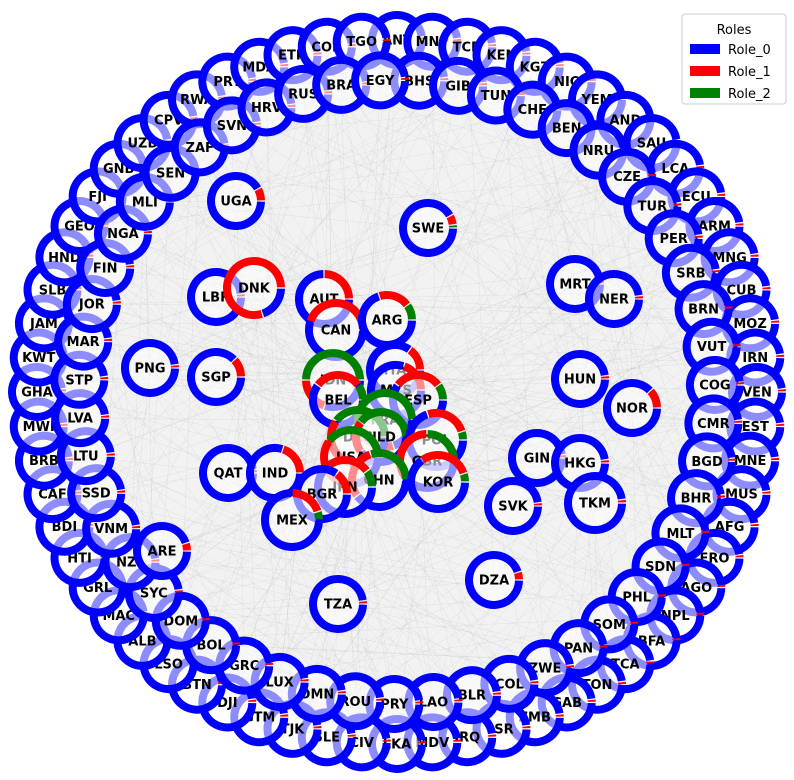  I want to click on node-kor: KOR, so click(438, 482).